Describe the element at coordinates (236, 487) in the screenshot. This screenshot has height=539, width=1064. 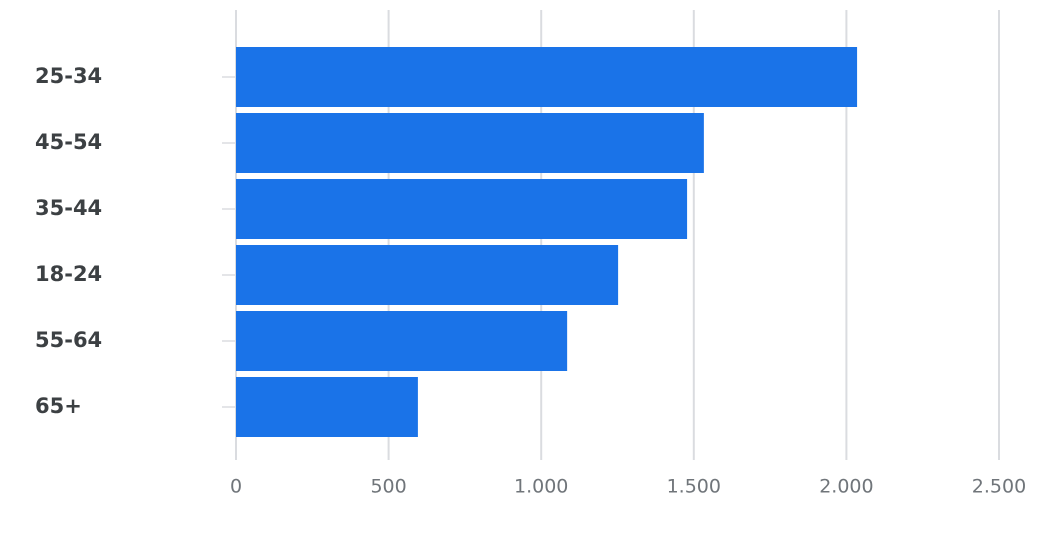
I see `x-tick-label: 0` at that location.